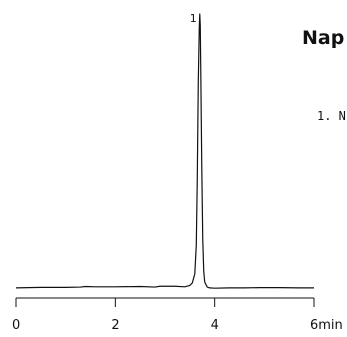  I want to click on legend-entry: 1. N, so click(331, 116).